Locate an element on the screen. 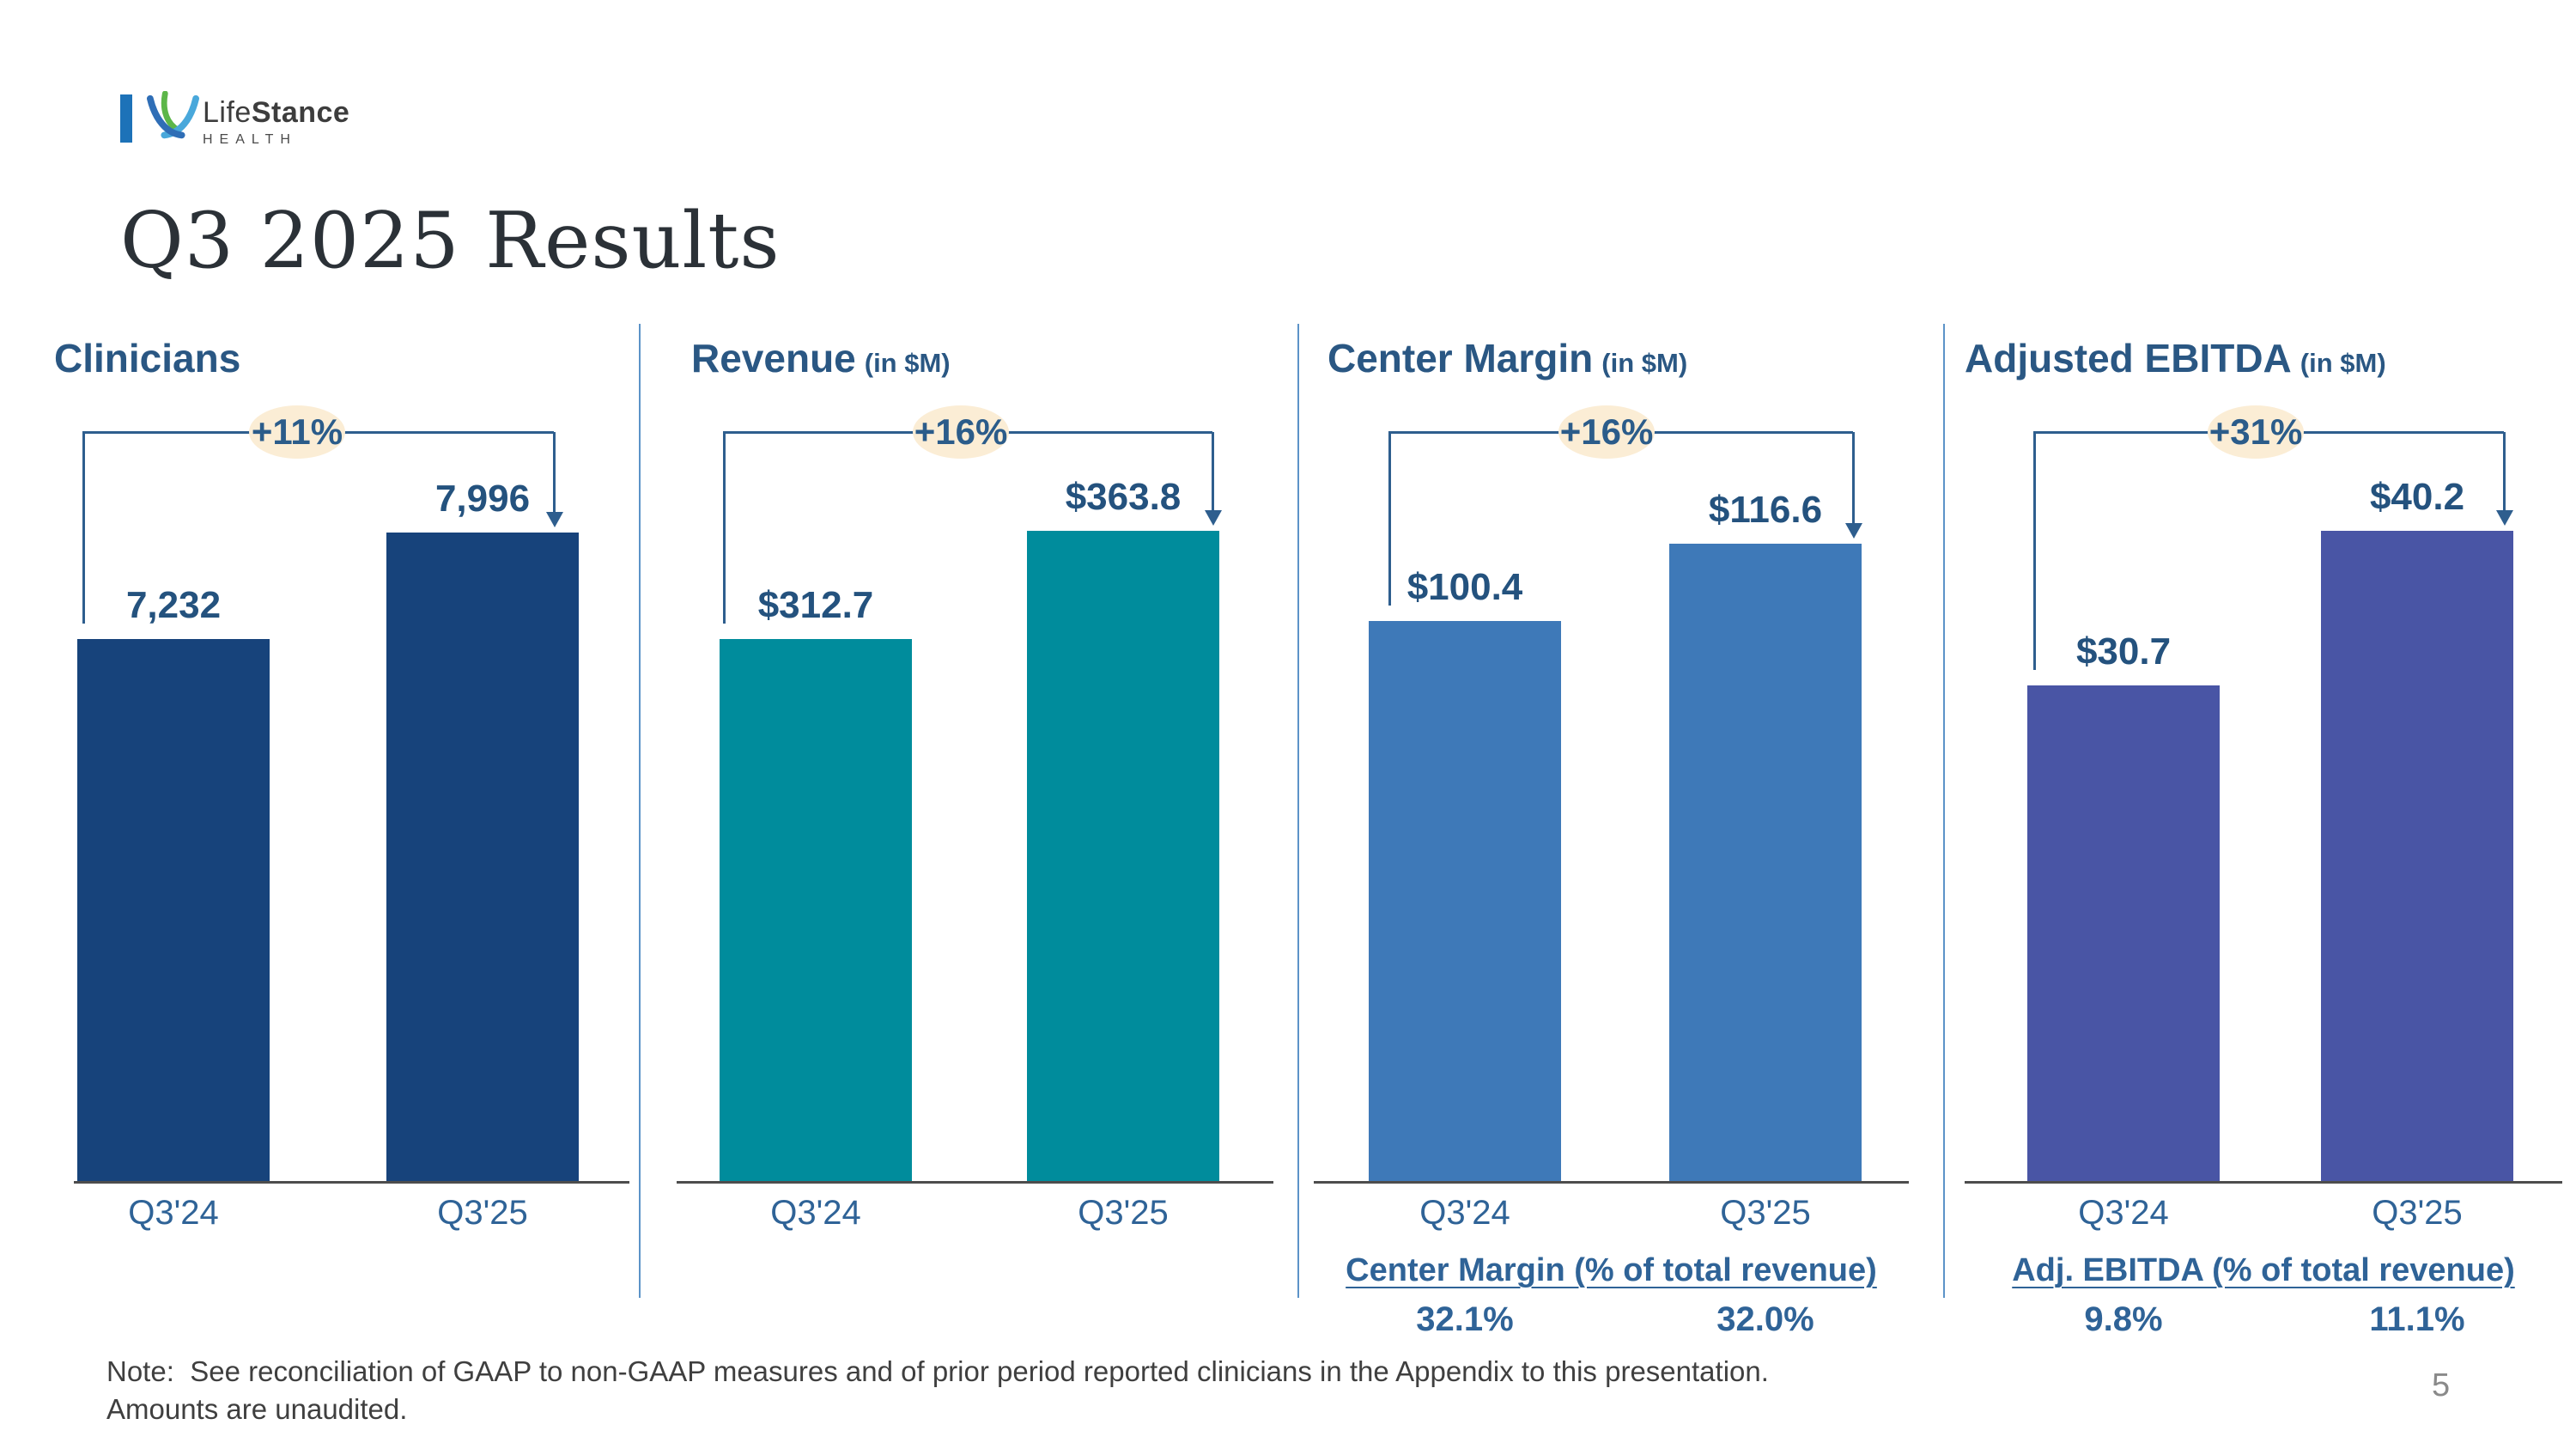 This screenshot has width=2576, height=1449. chart-title-text: Center Margin is located at coordinates (1460, 358).